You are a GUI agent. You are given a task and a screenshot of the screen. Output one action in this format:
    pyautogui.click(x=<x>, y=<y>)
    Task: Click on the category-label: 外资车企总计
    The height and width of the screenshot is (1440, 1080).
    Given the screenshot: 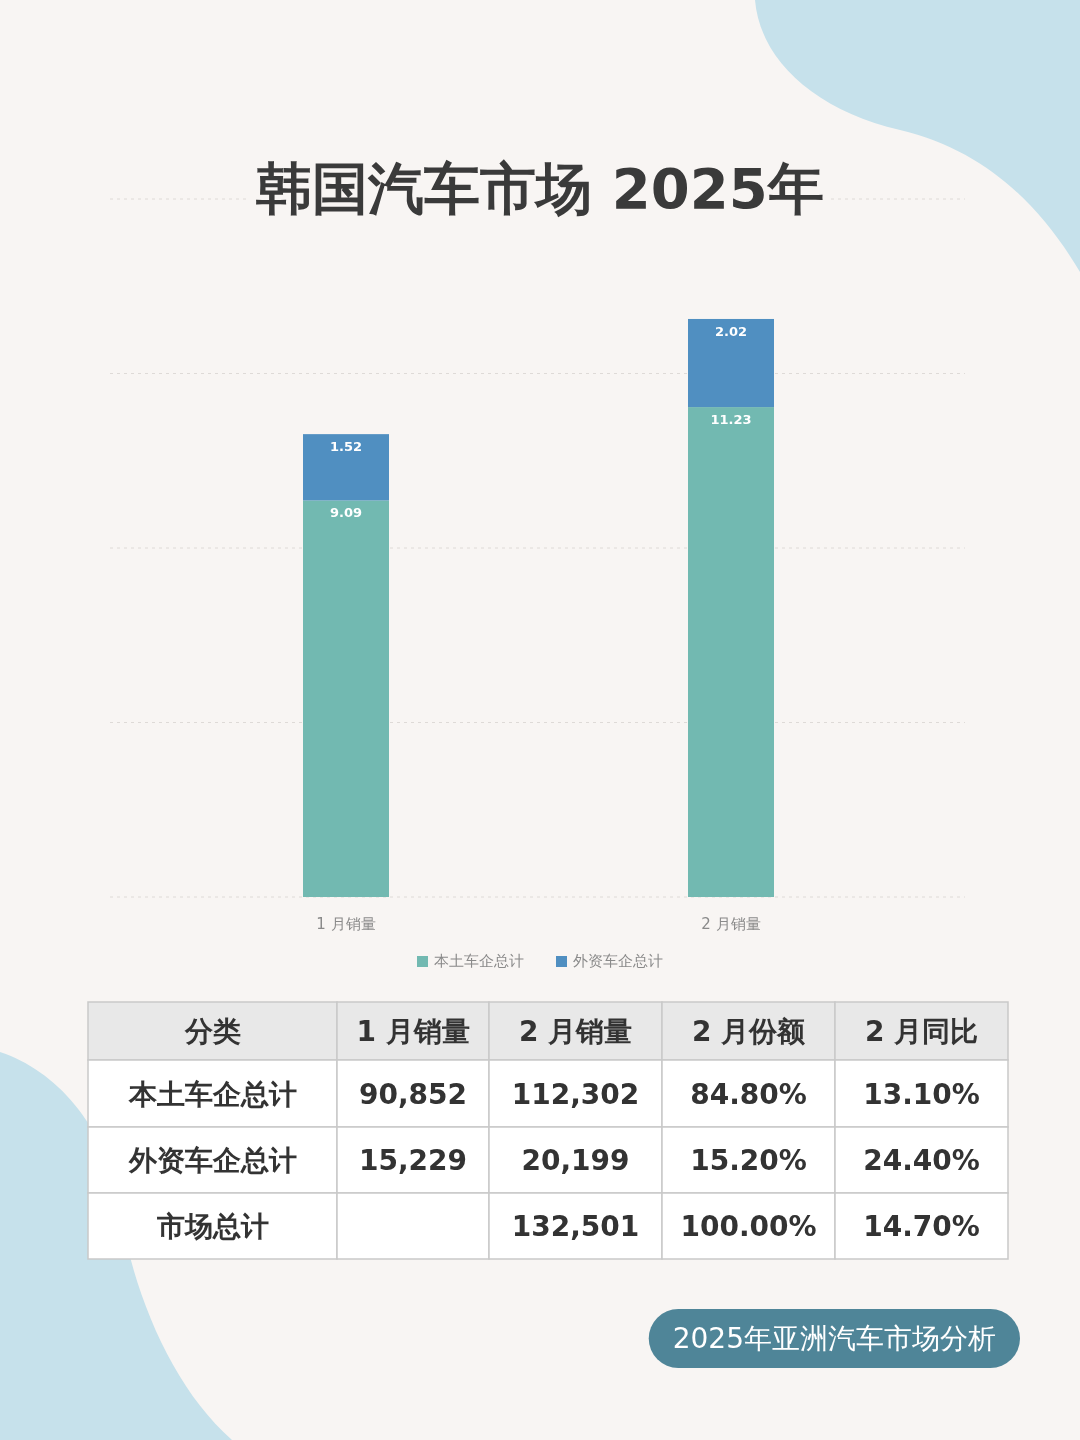 What is the action you would take?
    pyautogui.click(x=212, y=1160)
    